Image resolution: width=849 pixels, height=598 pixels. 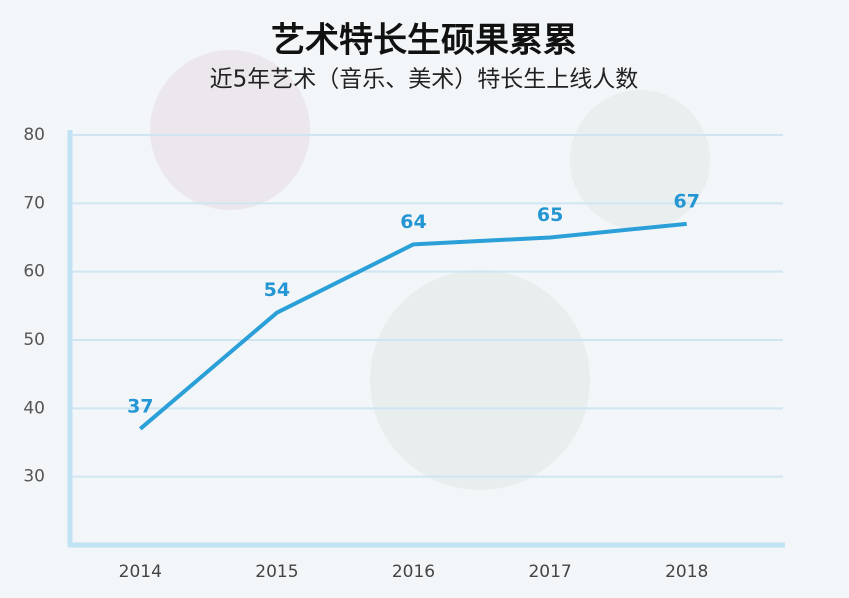 What do you see at coordinates (424, 80) in the screenshot?
I see `chart-subtitle: 近5年艺术（音乐、美术）特长生上线人数` at bounding box center [424, 80].